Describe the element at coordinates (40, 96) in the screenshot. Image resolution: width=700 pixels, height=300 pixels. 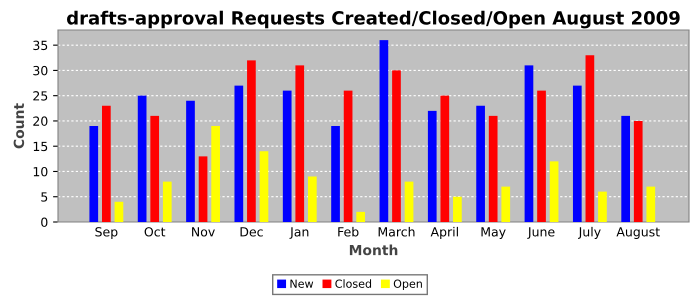
I see `y-tick-label: 25` at that location.